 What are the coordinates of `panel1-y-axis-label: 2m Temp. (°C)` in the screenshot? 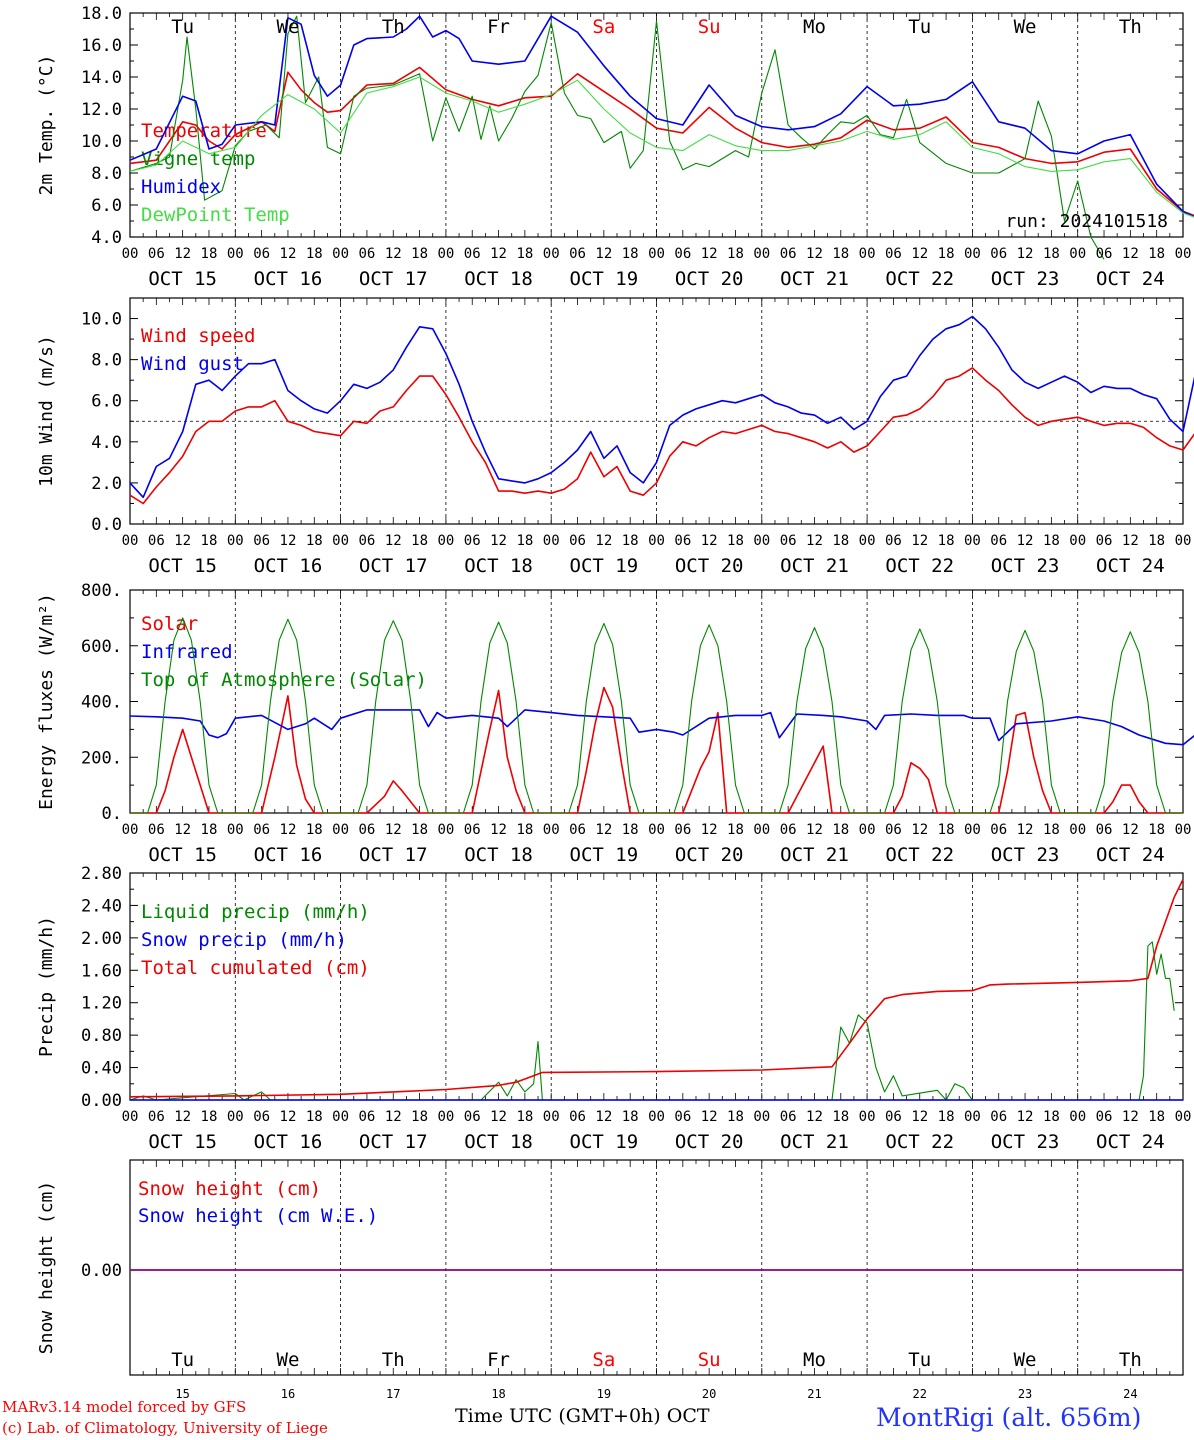 It's located at (46, 125).